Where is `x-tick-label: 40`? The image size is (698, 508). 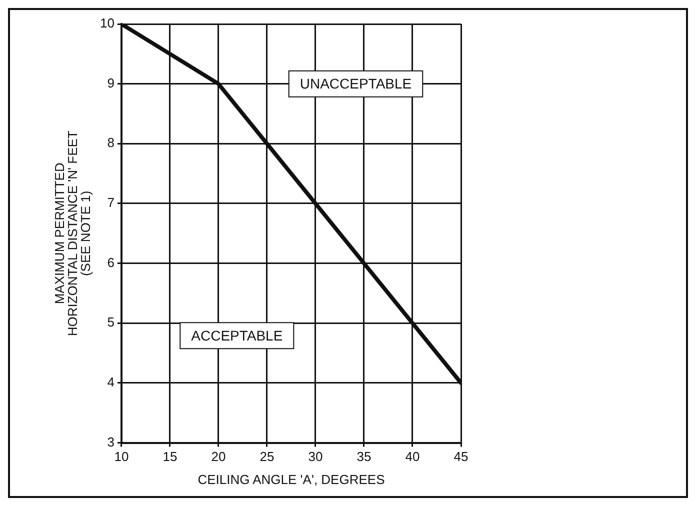 x-tick-label: 40 is located at coordinates (412, 456).